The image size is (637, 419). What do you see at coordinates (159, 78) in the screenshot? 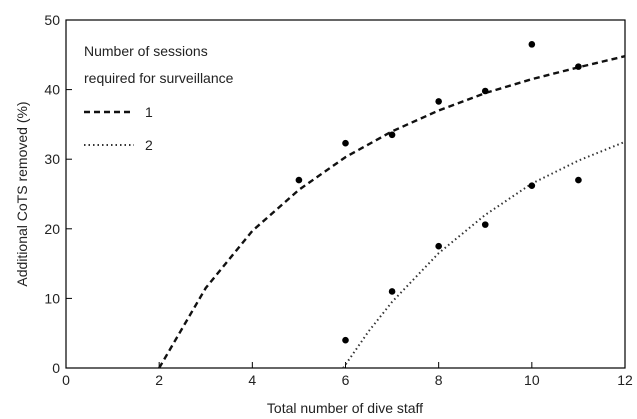
I see `legend-title-line2: required for surveillance` at bounding box center [159, 78].